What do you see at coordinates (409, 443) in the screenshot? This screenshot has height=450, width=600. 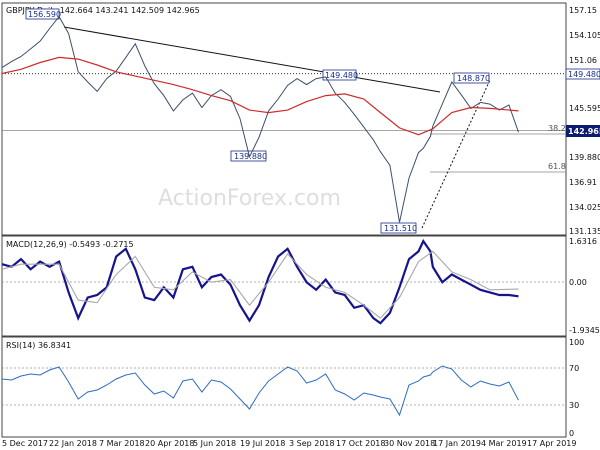 I see `x-tick-label: 30 Nov 2018` at bounding box center [409, 443].